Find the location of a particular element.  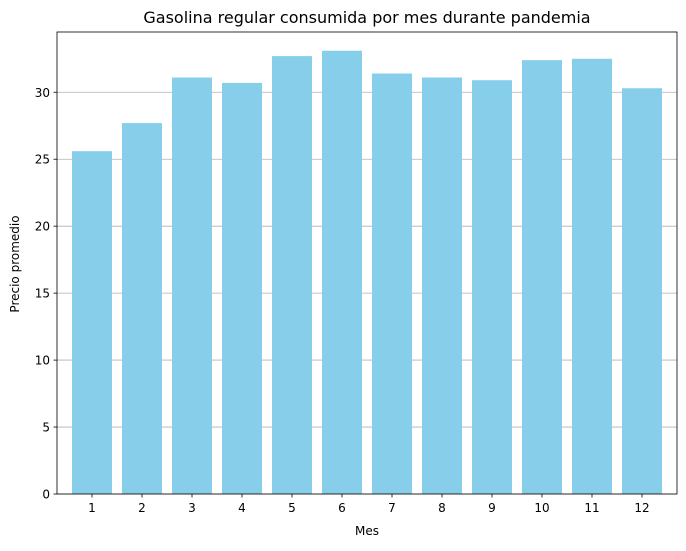

x-tick-label: 5 is located at coordinates (292, 508).